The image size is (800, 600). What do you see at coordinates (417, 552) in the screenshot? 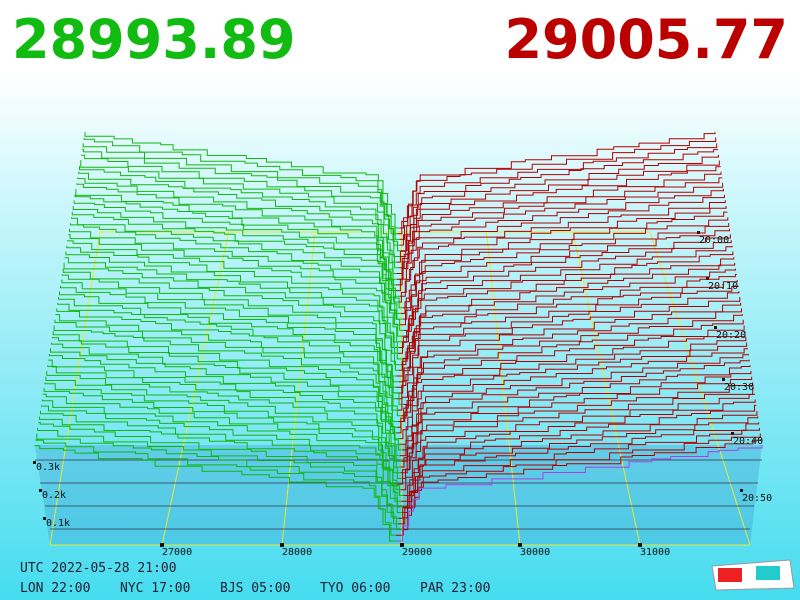
I see `price-label: 29000` at bounding box center [417, 552].